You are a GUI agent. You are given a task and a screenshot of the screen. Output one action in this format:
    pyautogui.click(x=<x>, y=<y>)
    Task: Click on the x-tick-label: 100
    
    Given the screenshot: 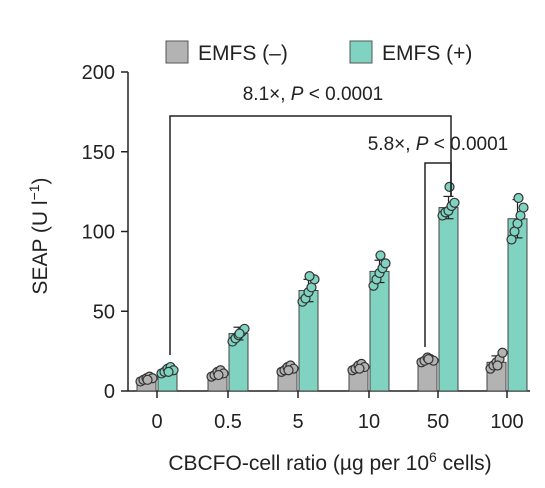 What is the action you would take?
    pyautogui.click(x=506, y=422)
    